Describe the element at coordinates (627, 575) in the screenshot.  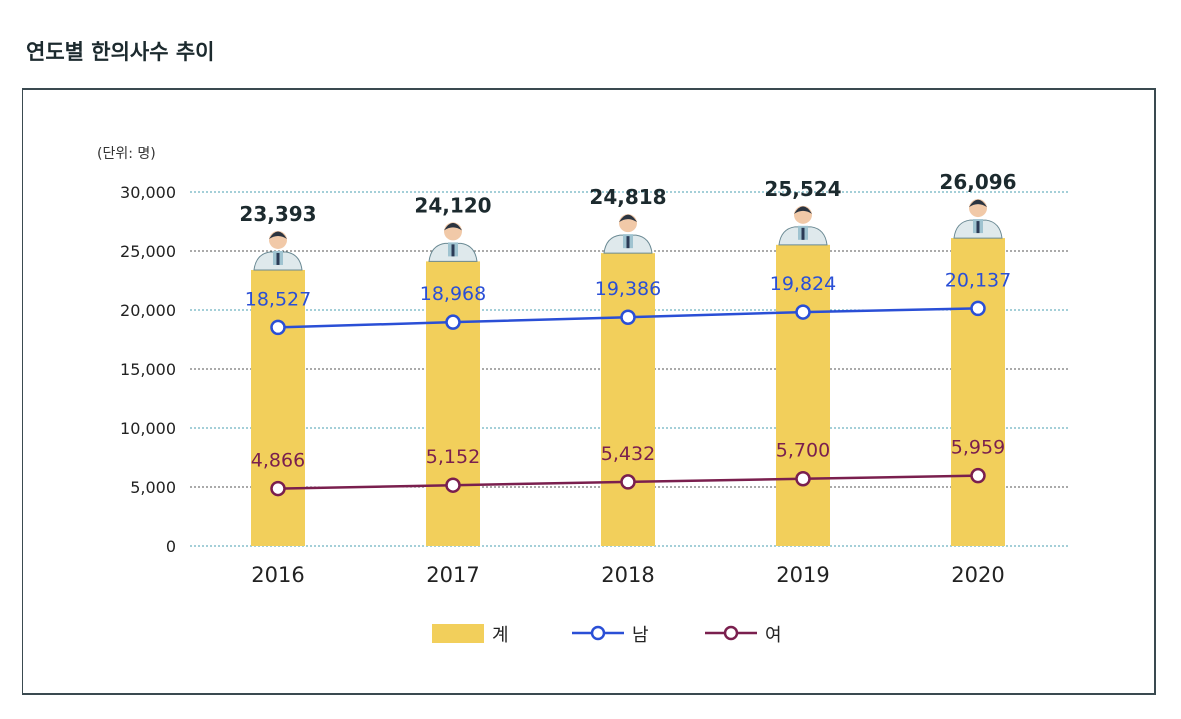
I see `x-tick-label: 2018` at that location.